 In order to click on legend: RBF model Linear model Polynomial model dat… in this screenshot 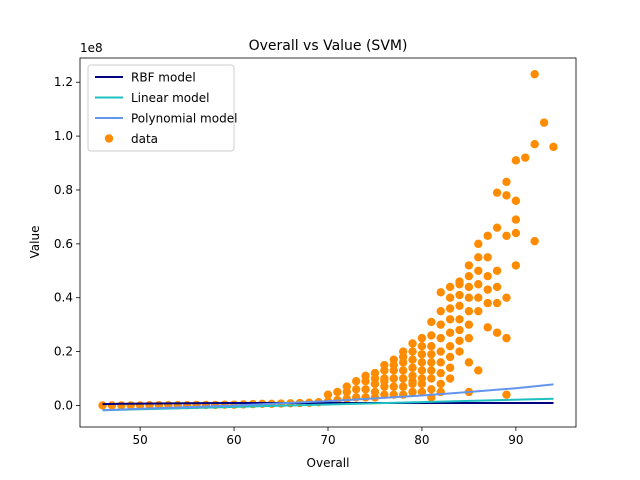, I will do `click(162, 108)`.